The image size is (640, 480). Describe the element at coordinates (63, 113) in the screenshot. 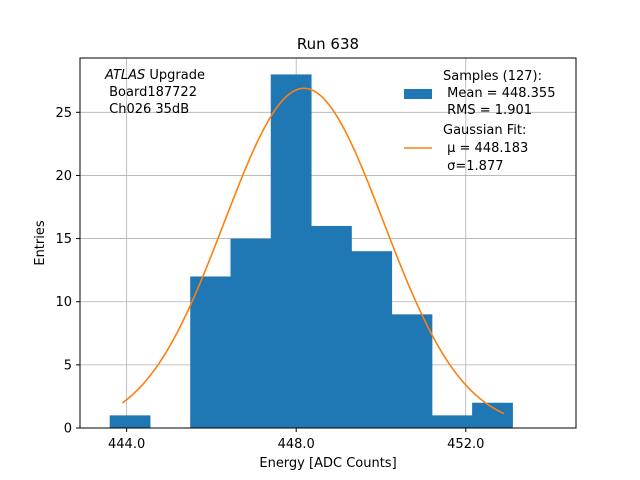

I see `y-tick-label: 25` at that location.